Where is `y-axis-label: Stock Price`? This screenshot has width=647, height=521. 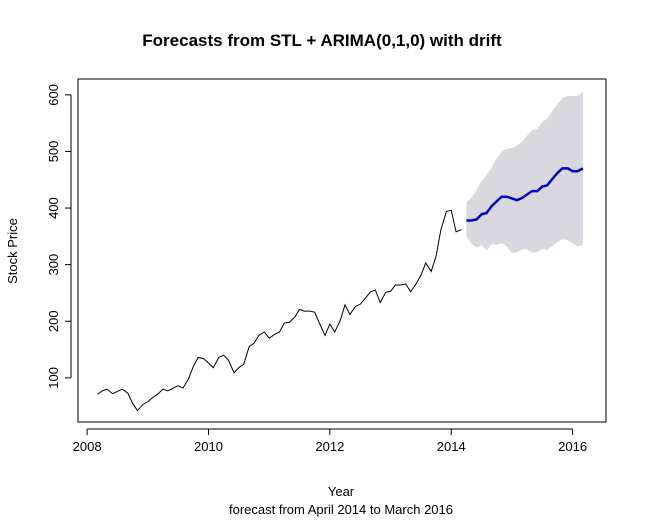 y-axis-label: Stock Price is located at coordinates (12, 251).